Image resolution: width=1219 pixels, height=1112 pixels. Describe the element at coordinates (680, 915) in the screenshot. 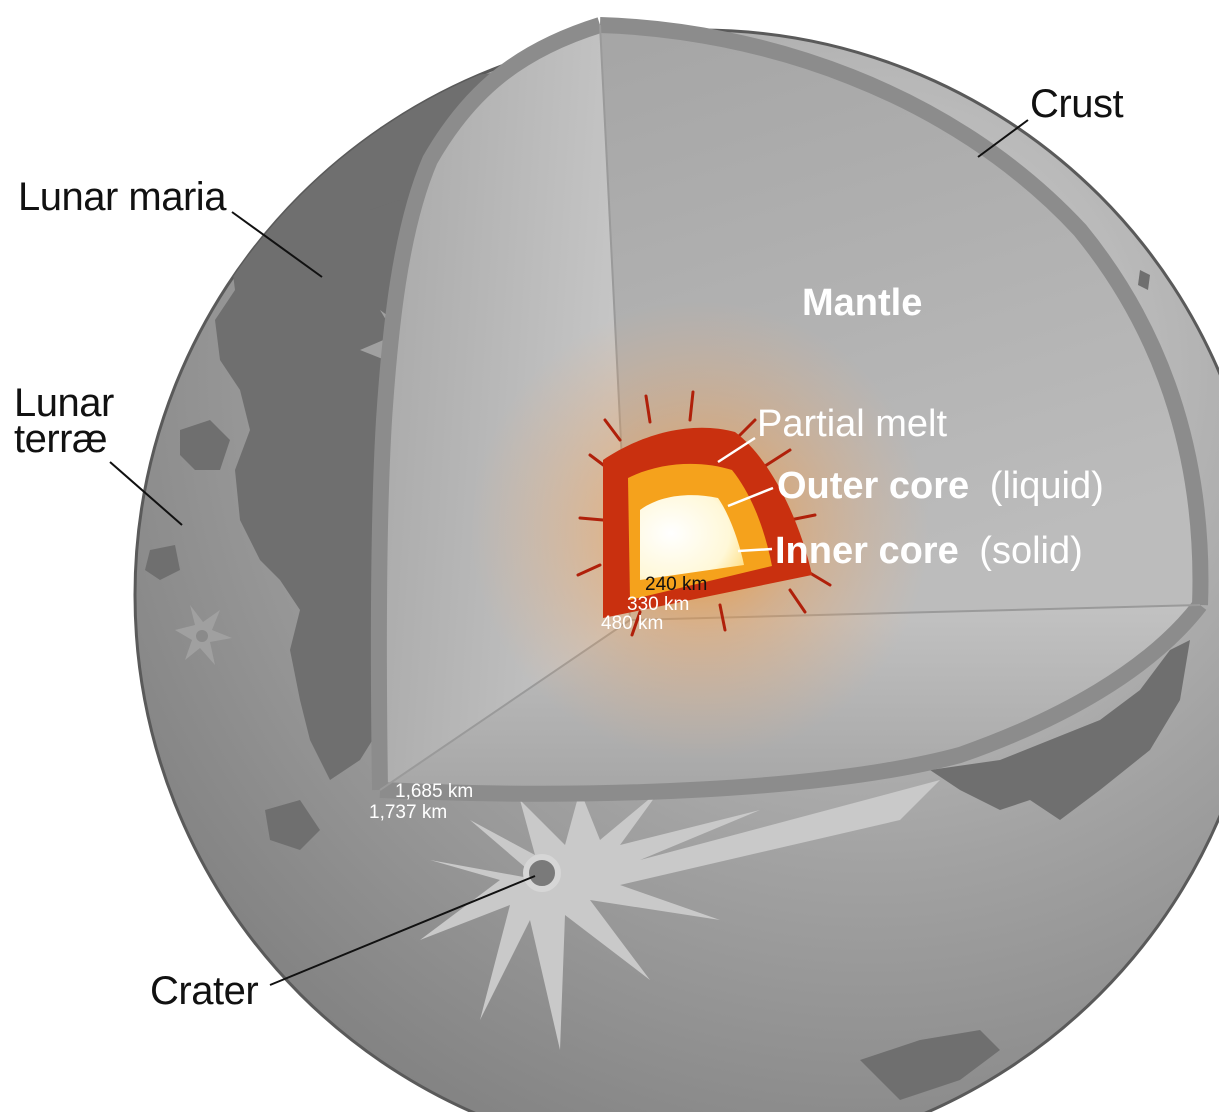

I see `crater-rays` at that location.